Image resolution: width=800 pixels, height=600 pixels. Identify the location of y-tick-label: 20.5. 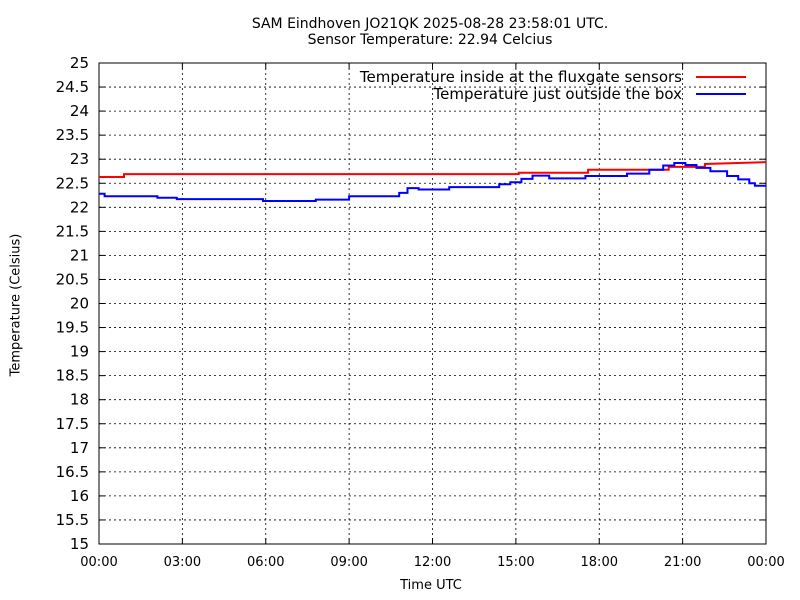
(72, 279).